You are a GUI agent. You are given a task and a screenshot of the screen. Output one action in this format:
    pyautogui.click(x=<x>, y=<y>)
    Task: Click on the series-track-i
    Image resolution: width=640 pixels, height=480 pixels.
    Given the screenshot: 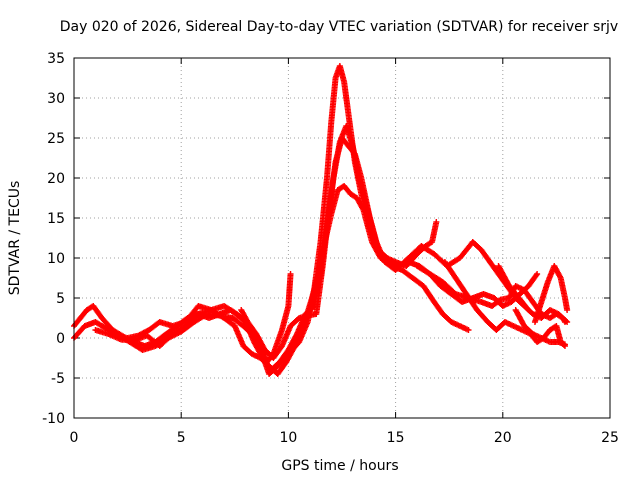 What is the action you would take?
    pyautogui.click(x=540, y=327)
    